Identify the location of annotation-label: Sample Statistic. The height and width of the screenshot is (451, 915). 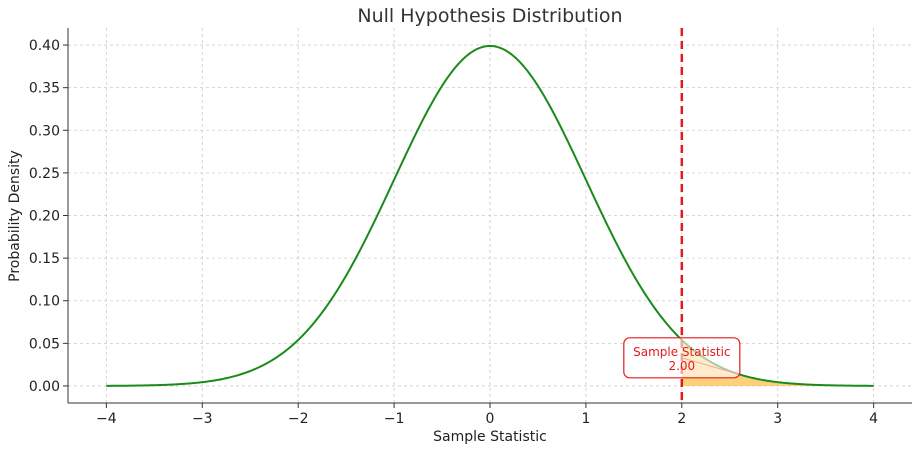
(681, 352).